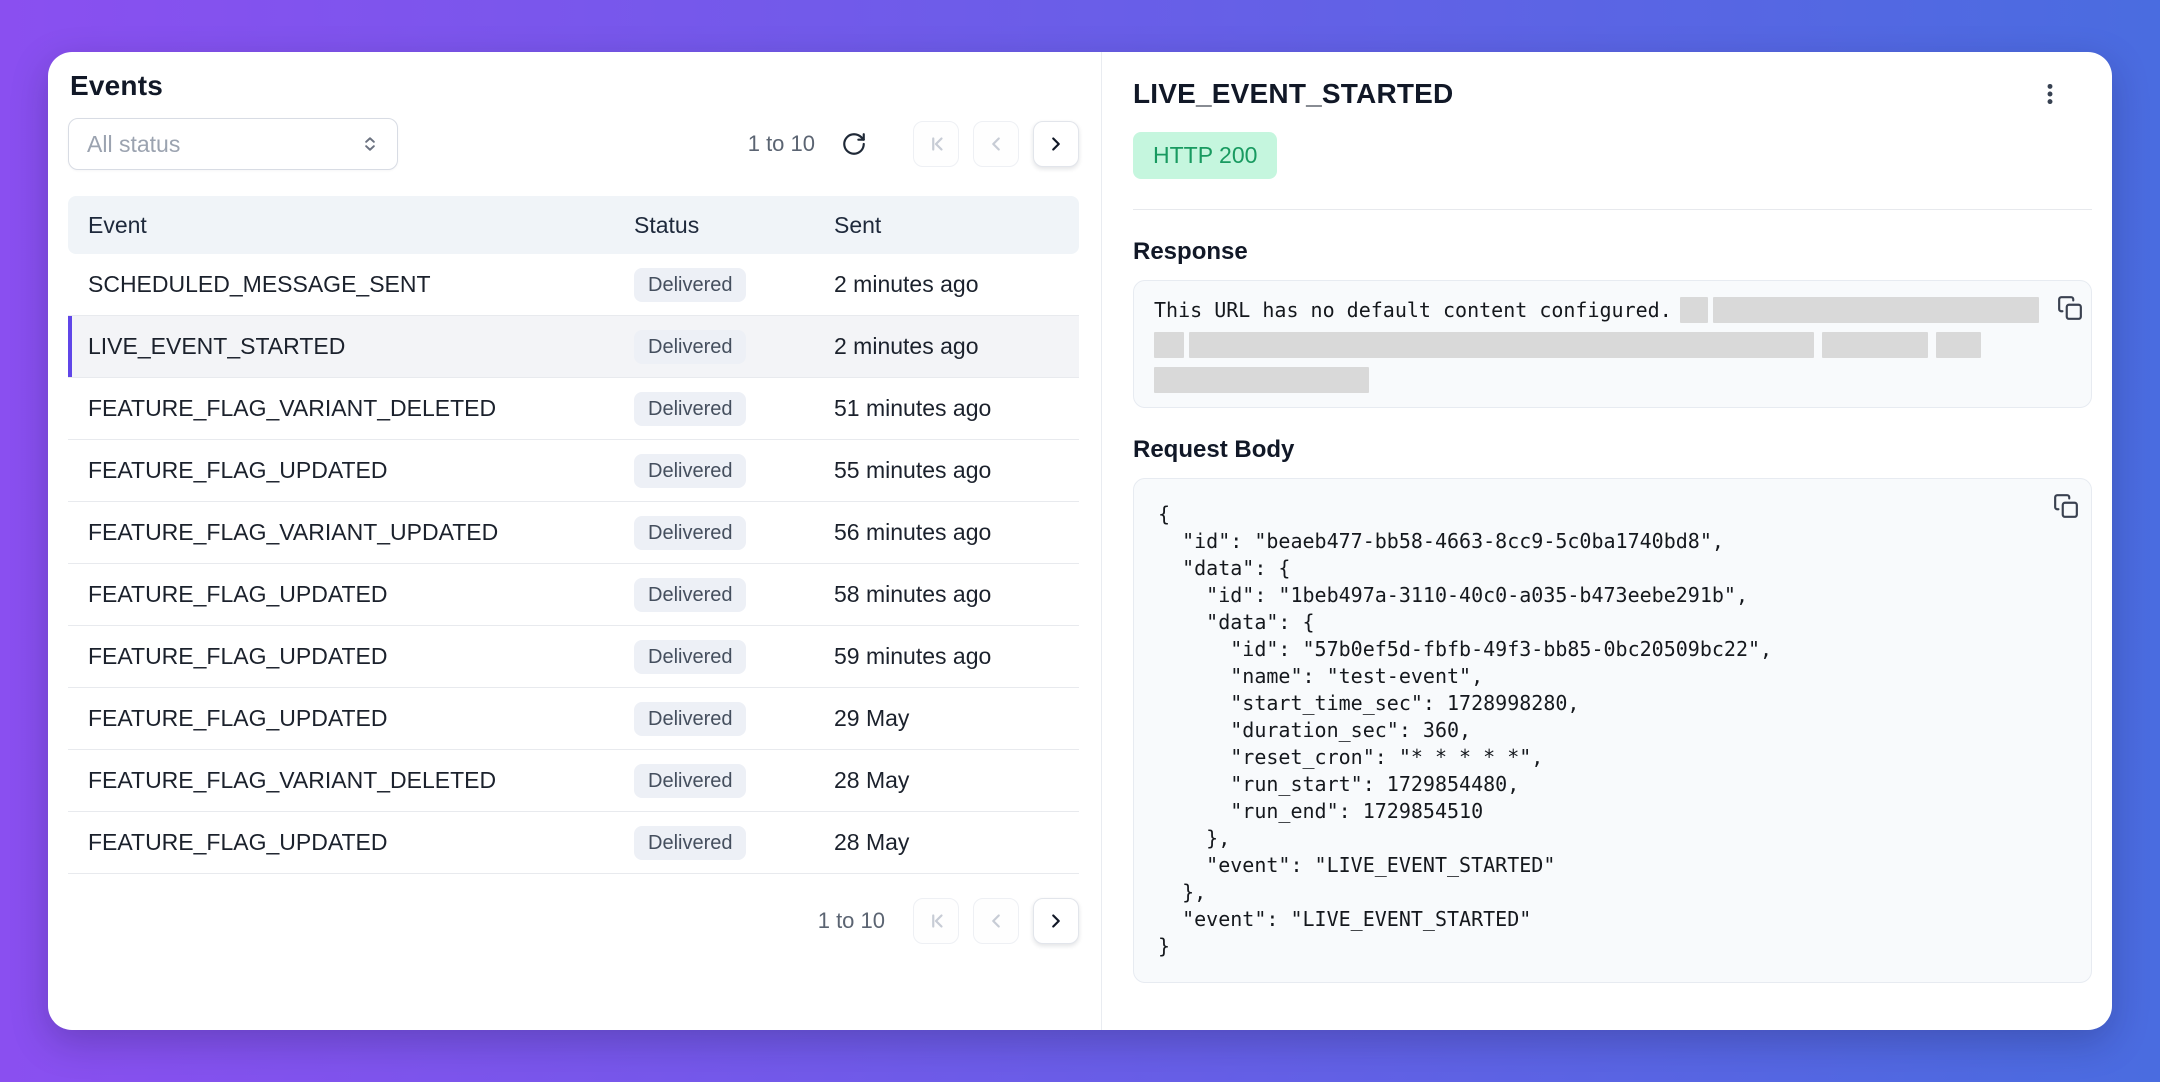  I want to click on refresh-button, so click(854, 144).